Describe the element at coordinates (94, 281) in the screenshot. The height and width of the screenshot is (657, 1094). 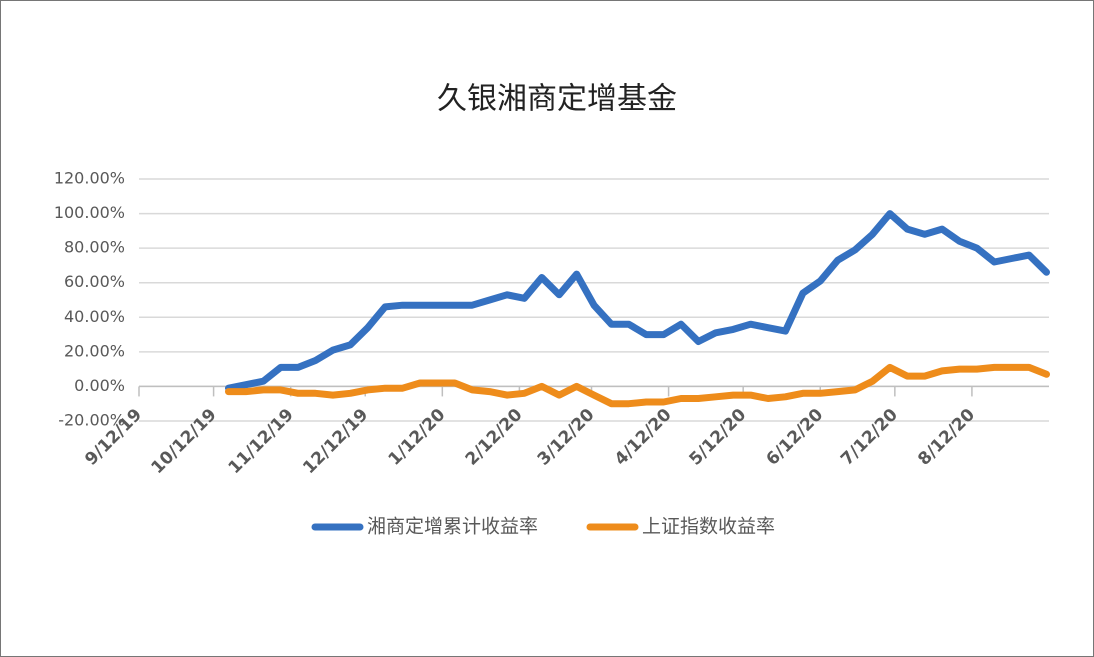
I see `y-tick-label: 60.00%` at that location.